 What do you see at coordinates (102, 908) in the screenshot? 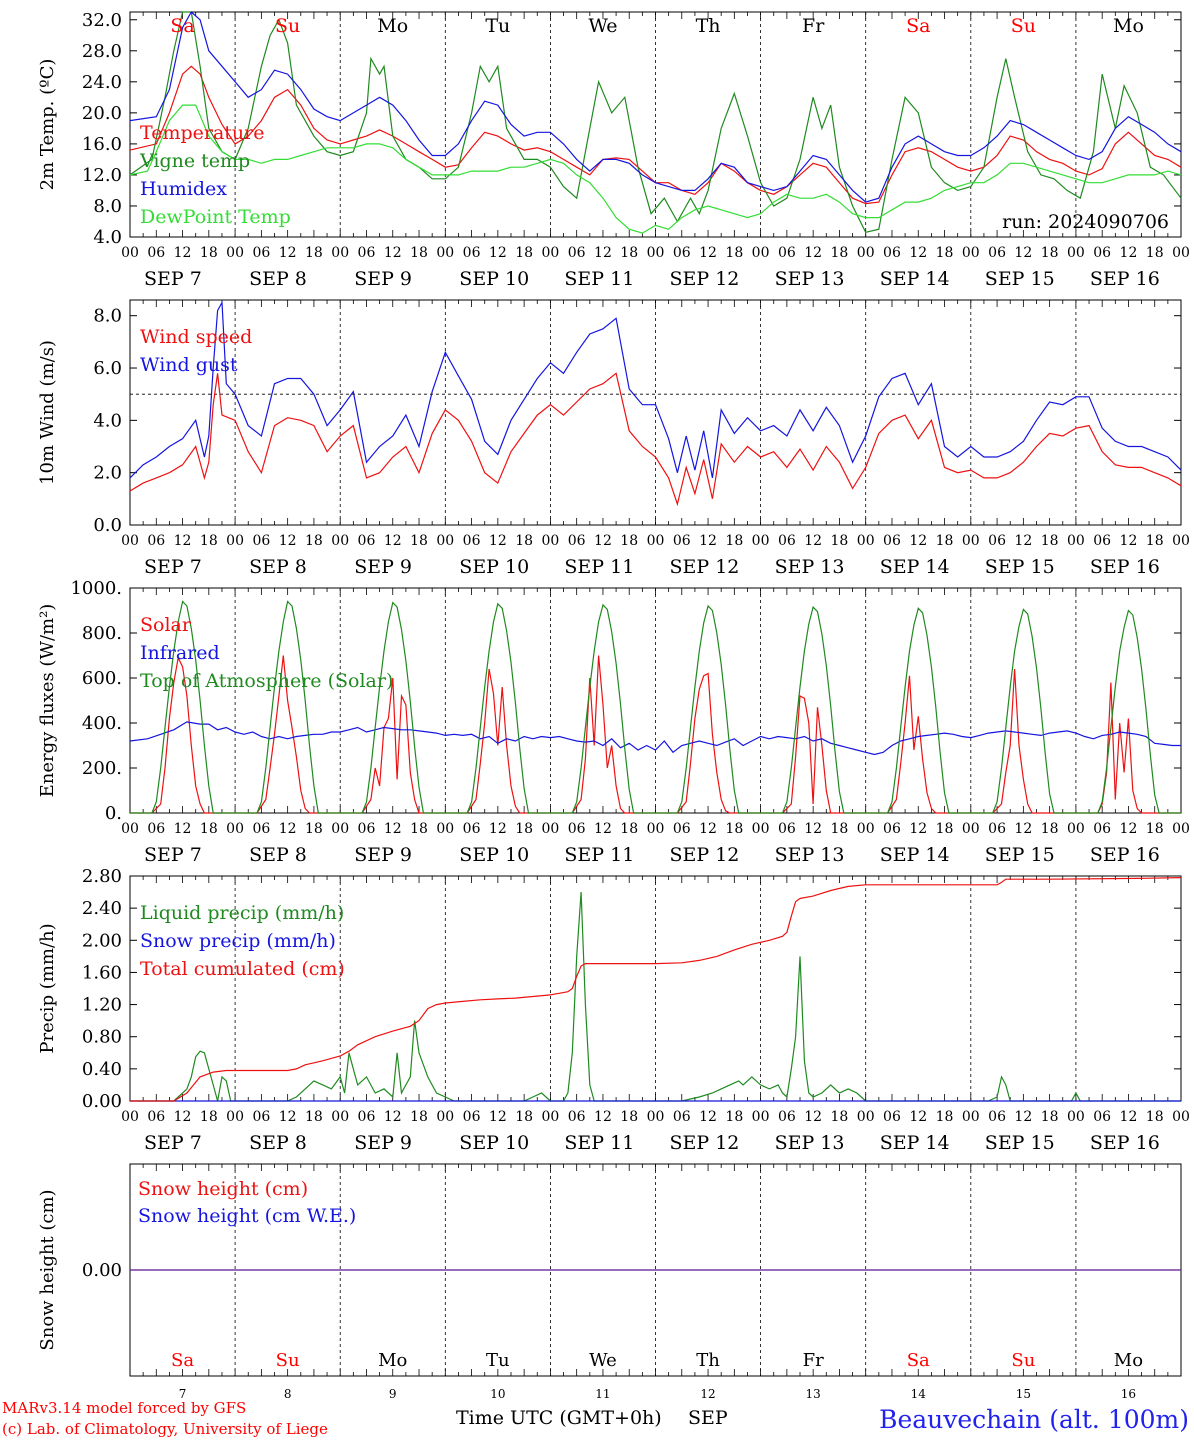
I see `y-tick-label: 2.40` at bounding box center [102, 908].